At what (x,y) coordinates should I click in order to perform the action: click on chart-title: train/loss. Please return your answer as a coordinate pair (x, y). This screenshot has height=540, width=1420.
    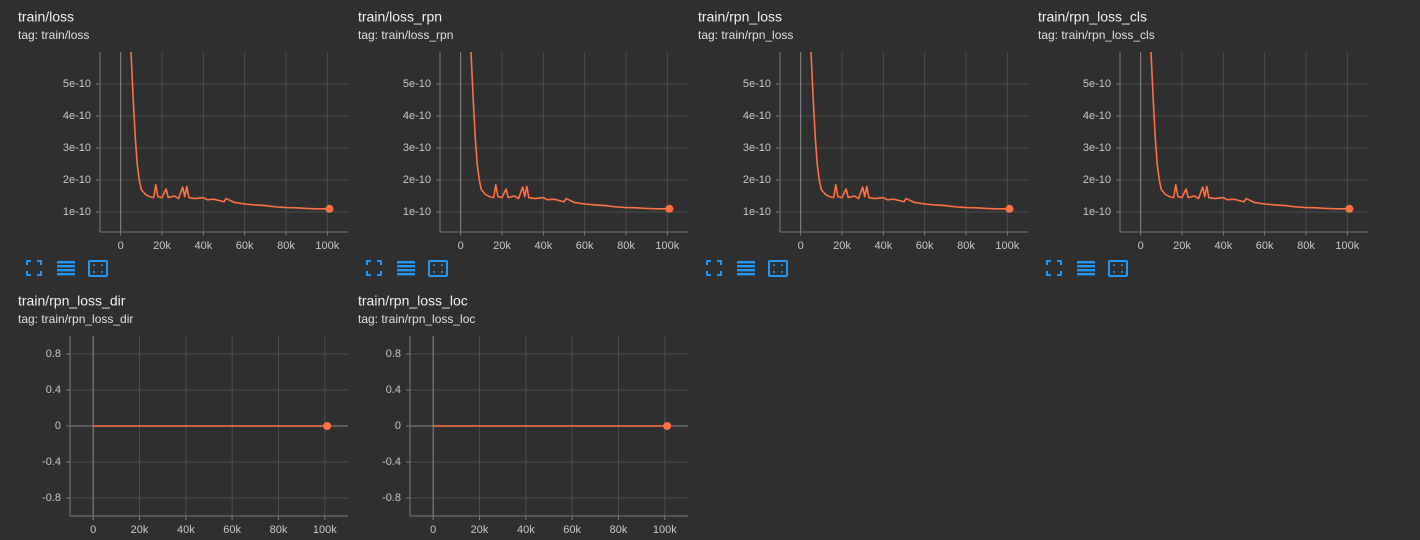
    Looking at the image, I should click on (46, 17).